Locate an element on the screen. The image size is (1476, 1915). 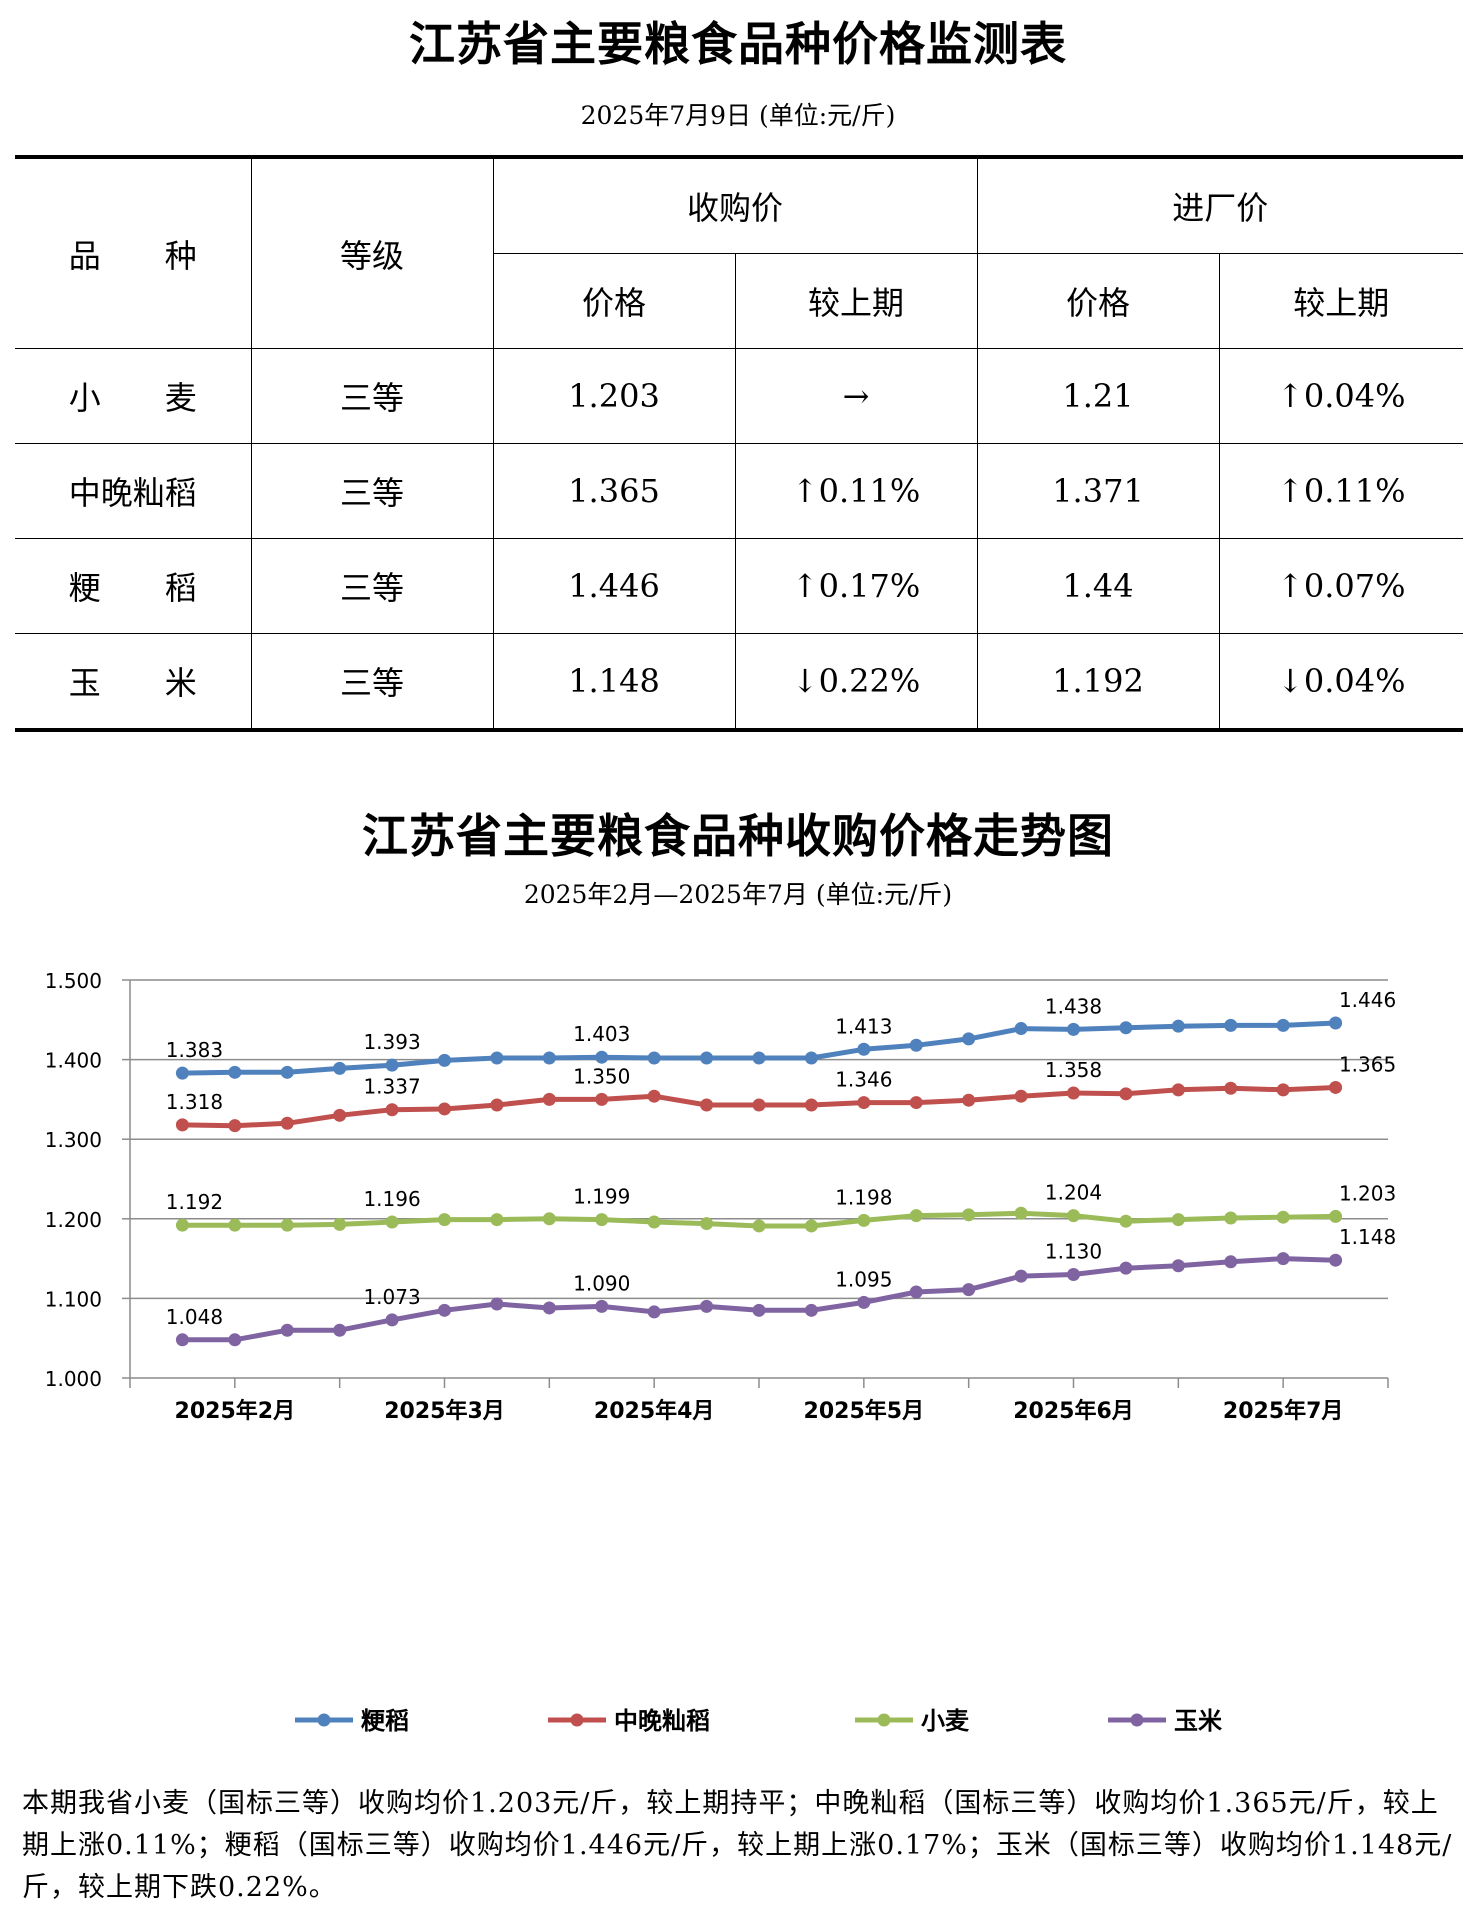
data-label: 1.350 is located at coordinates (601, 1076).